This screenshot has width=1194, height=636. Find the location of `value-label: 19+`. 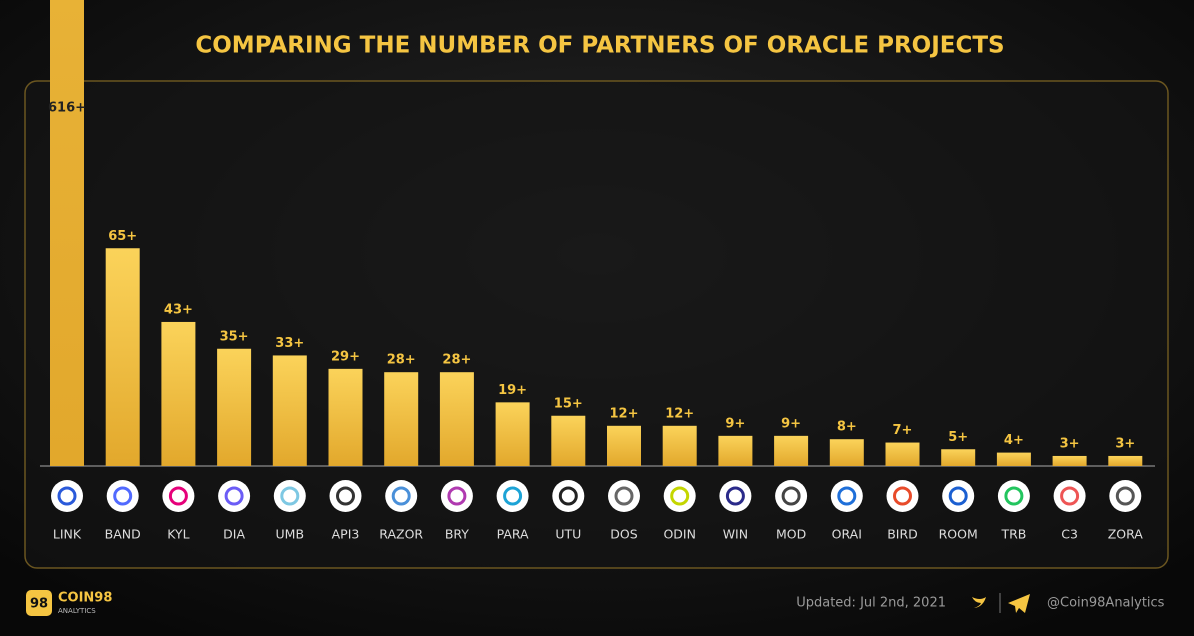

value-label: 19+ is located at coordinates (512, 390).